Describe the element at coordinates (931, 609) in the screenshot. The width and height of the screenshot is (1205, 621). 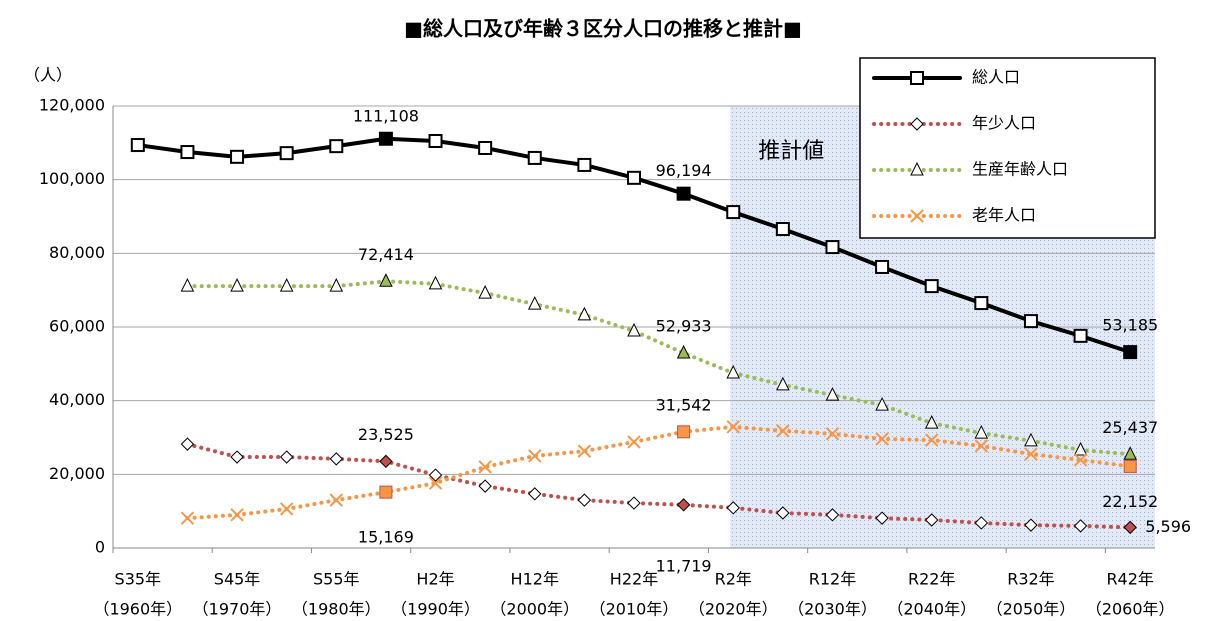
I see `x-tick-sublabel: （2040年）` at that location.